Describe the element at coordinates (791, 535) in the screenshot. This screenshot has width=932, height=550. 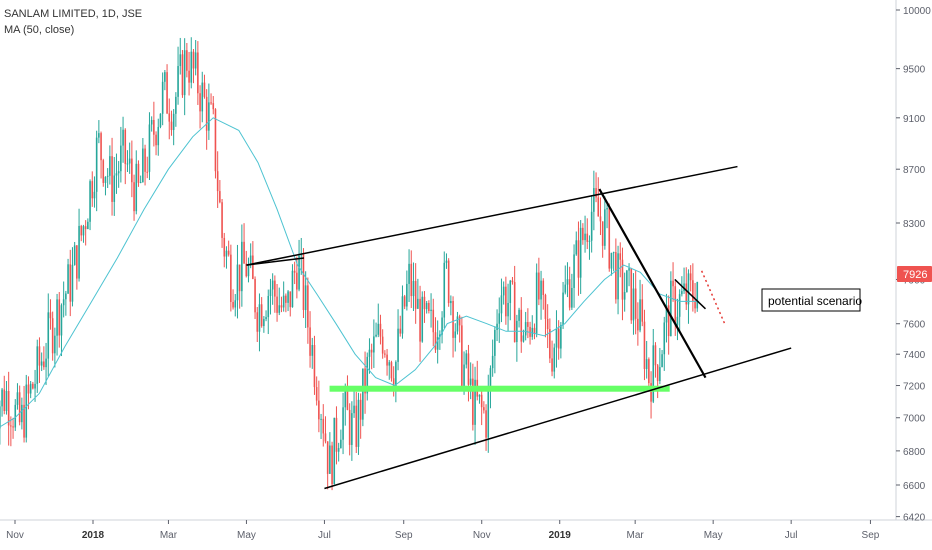
I see `time-tick-label: Jul` at that location.